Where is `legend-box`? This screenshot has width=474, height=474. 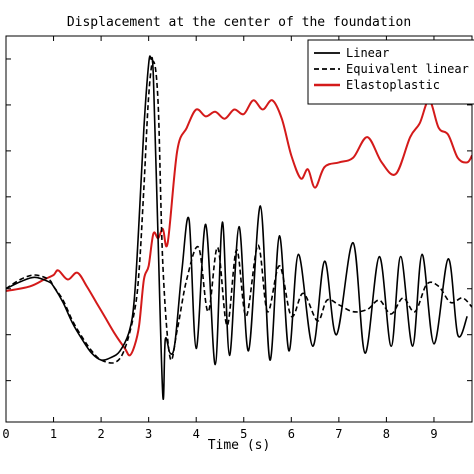
legend-box is located at coordinates (390, 72).